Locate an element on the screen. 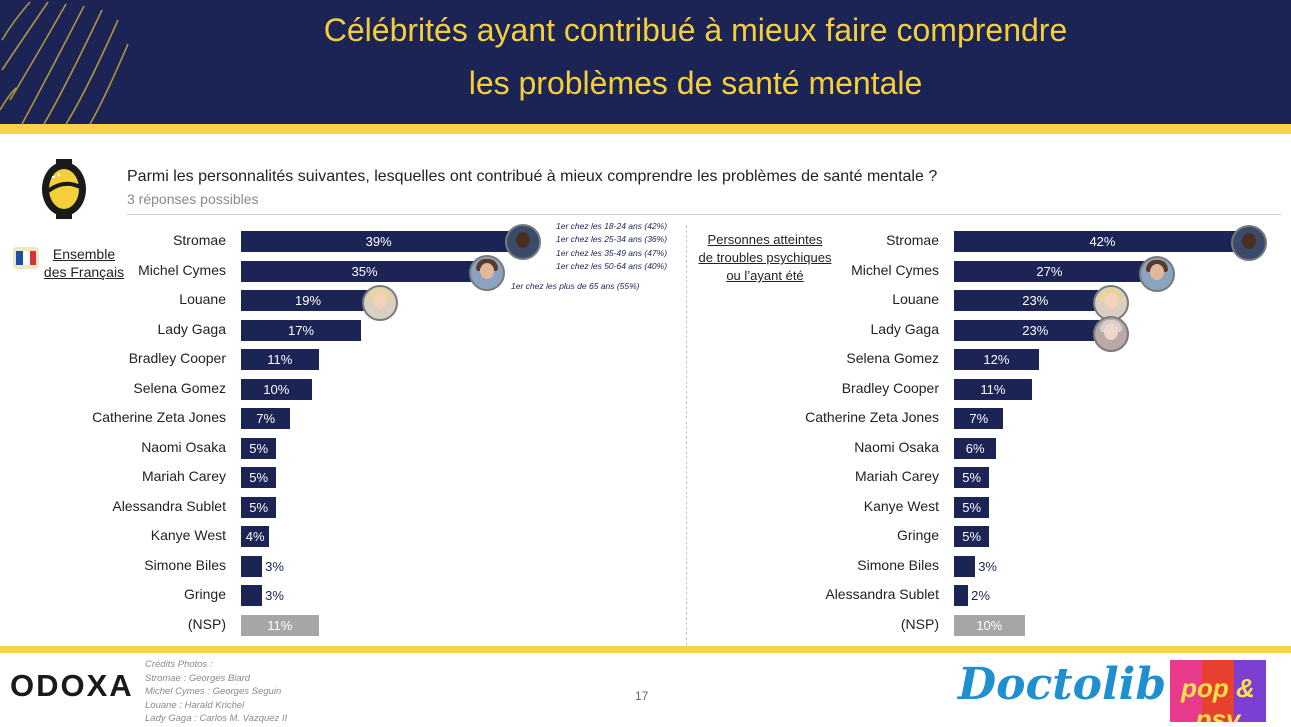 The height and width of the screenshot is (727, 1291). group-label-line: Ensemble is located at coordinates (84, 254).